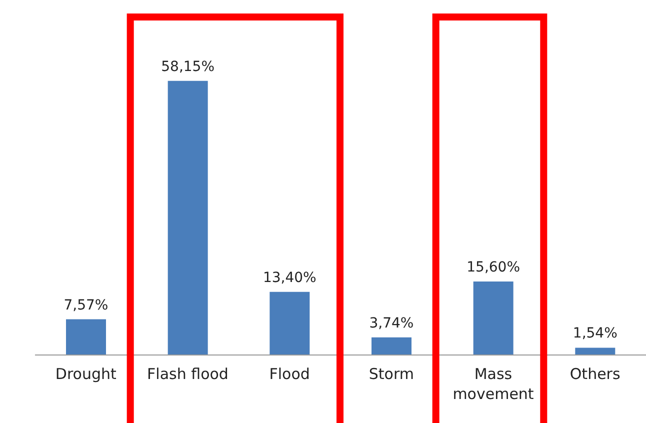  I want to click on data-label: 1,54%, so click(595, 334).